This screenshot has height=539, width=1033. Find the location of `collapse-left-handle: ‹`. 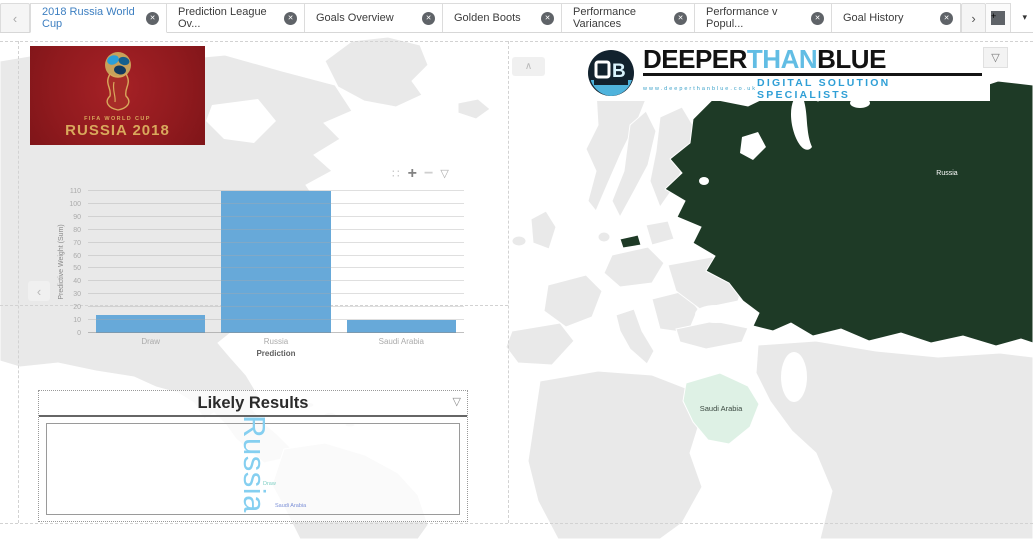

collapse-left-handle: ‹ is located at coordinates (39, 291).